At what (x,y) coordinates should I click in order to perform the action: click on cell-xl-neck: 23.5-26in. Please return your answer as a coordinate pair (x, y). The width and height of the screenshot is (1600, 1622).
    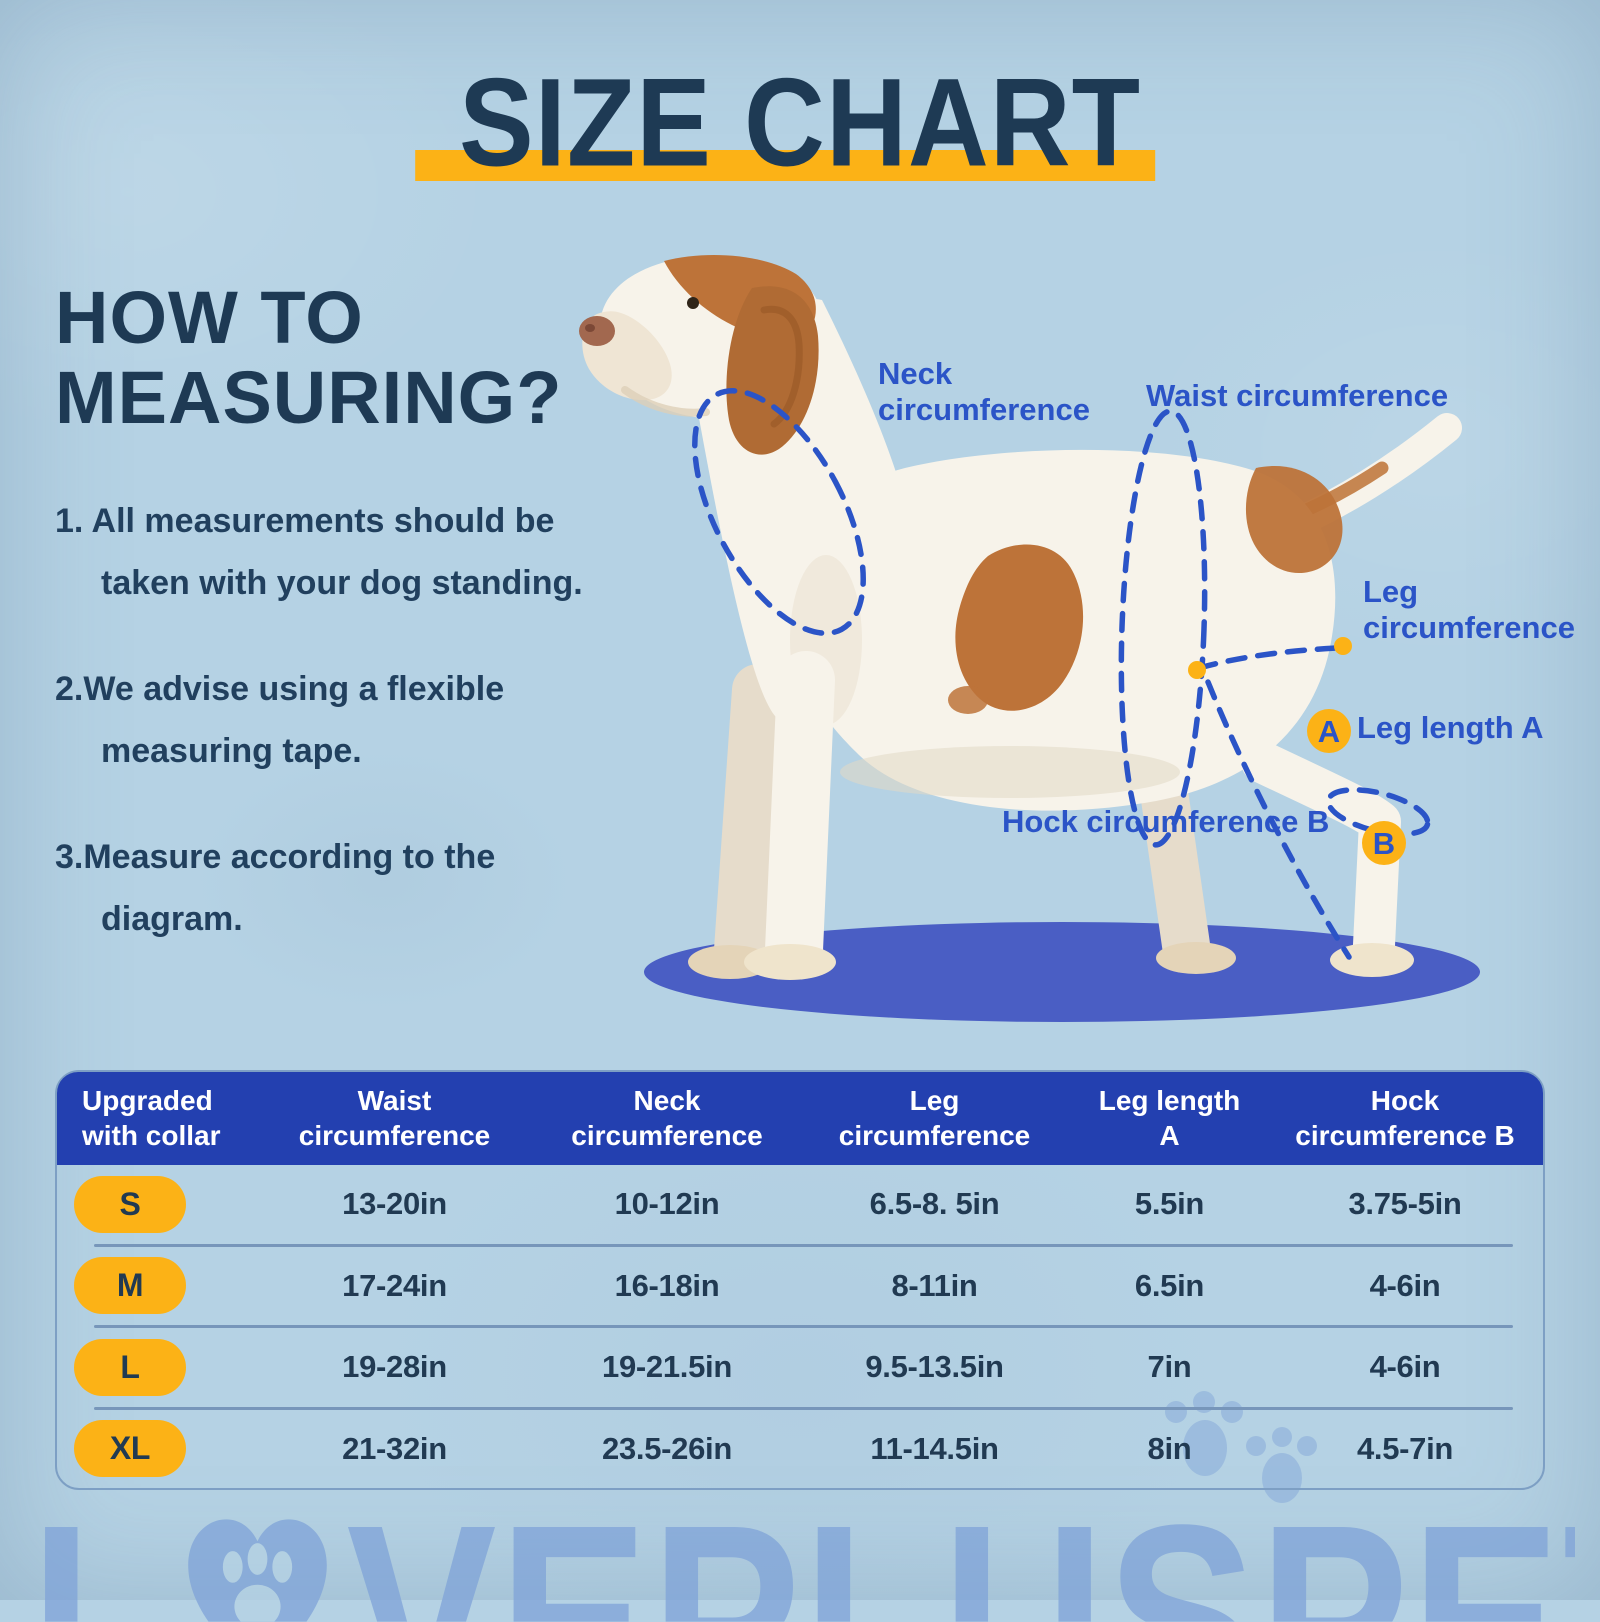
    Looking at the image, I should click on (667, 1448).